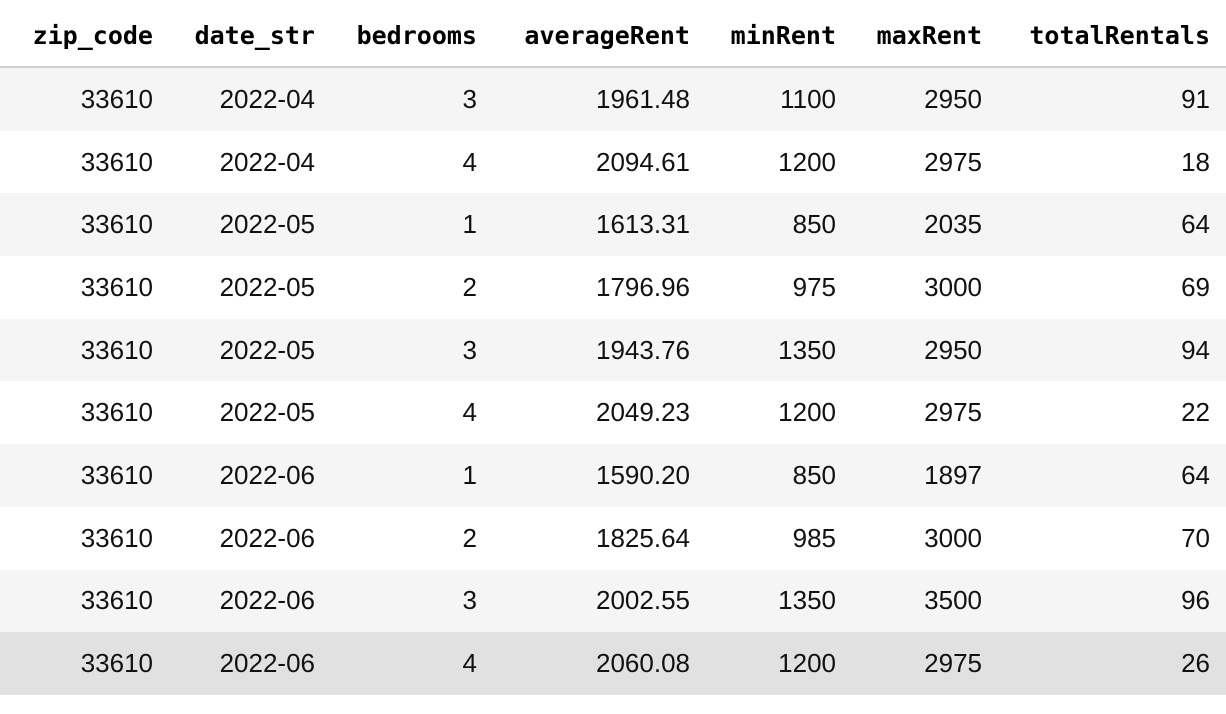 The width and height of the screenshot is (1226, 714). I want to click on table-row: 33610 2022-06 4 2060.08 1200 2975 26, so click(613, 663).